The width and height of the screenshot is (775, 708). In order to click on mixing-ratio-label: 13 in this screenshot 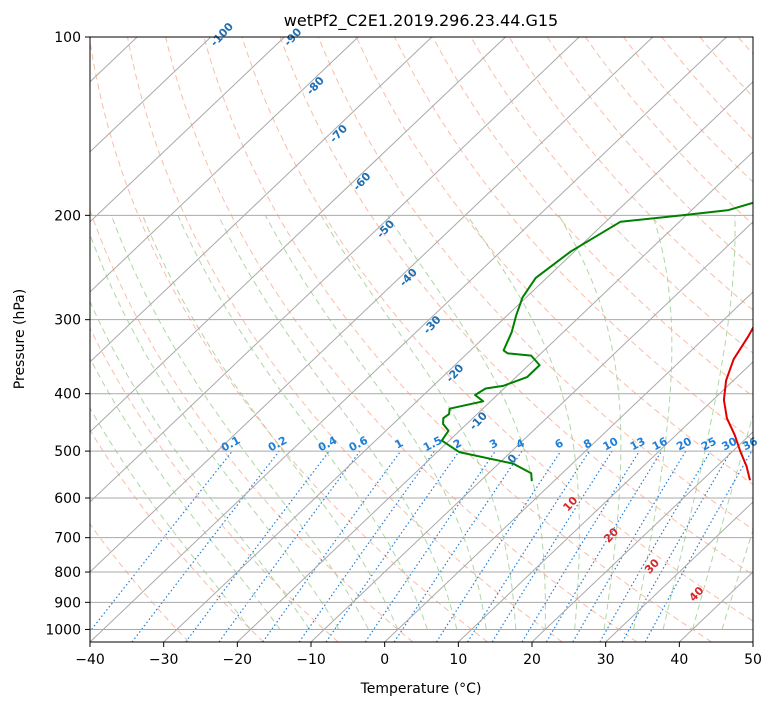, I will do `click(638, 444)`.